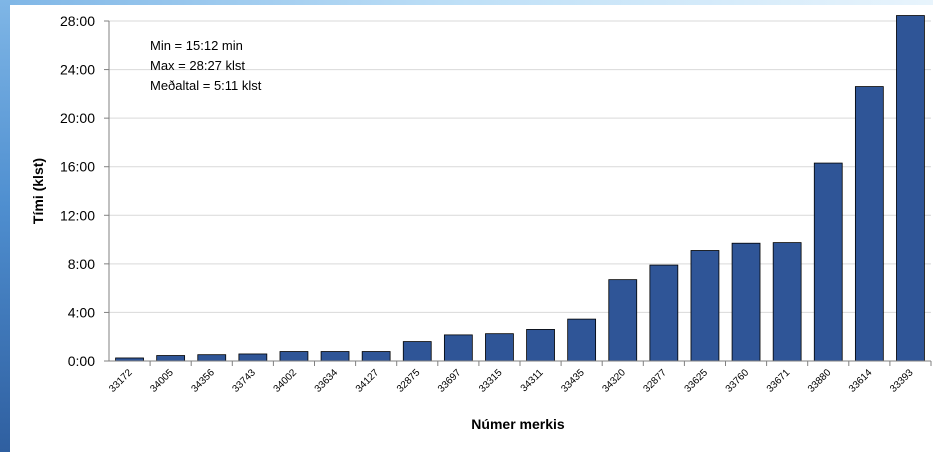 This screenshot has height=452, width=933. What do you see at coordinates (5, 226) in the screenshot?
I see `window-frame-left` at bounding box center [5, 226].